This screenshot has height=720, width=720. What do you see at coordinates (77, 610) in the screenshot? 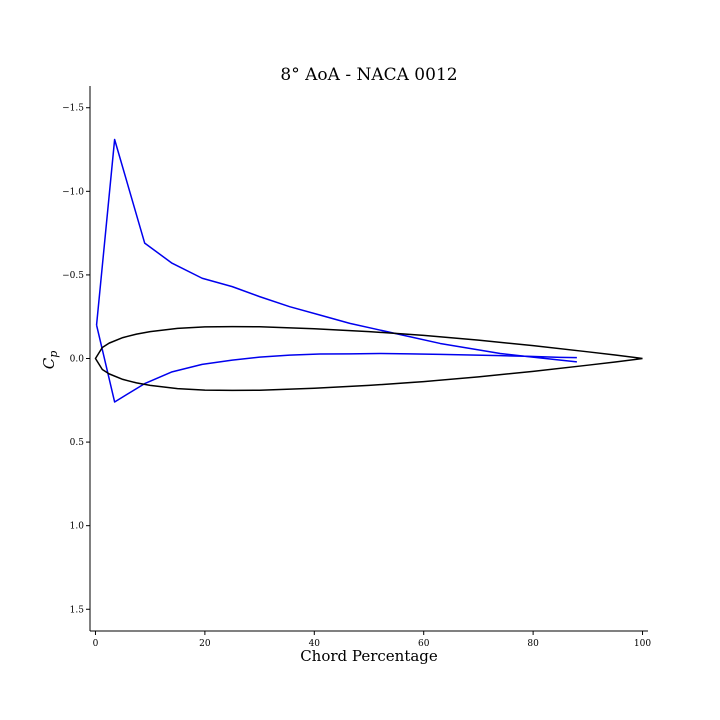
I see `y-tick-label: 1.5` at bounding box center [77, 610].